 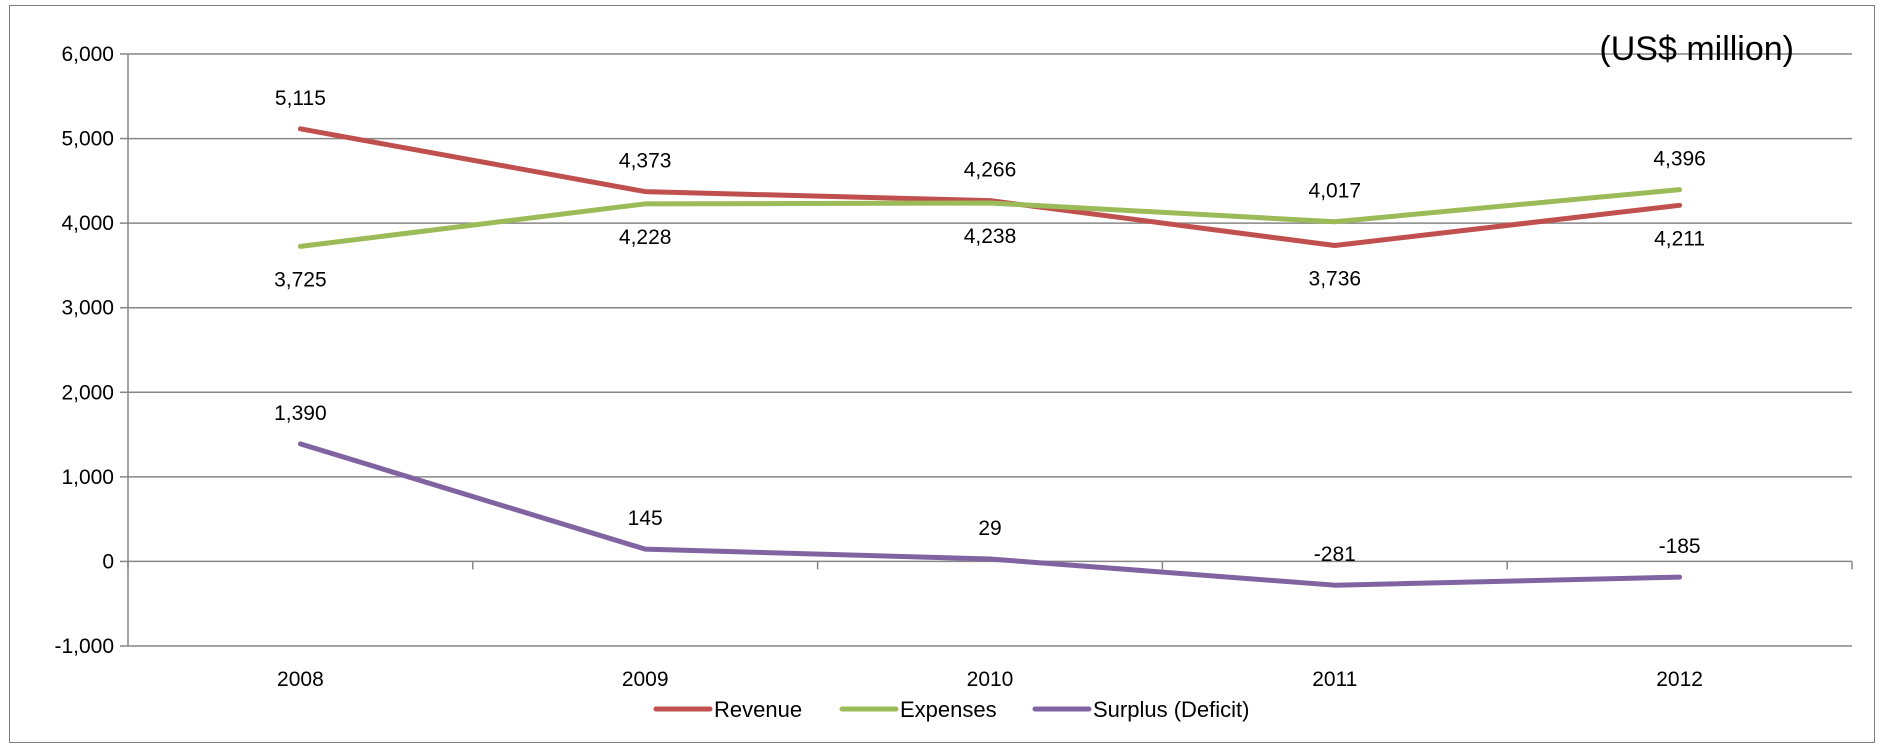 I want to click on data-label: 3,736, so click(x=1335, y=278).